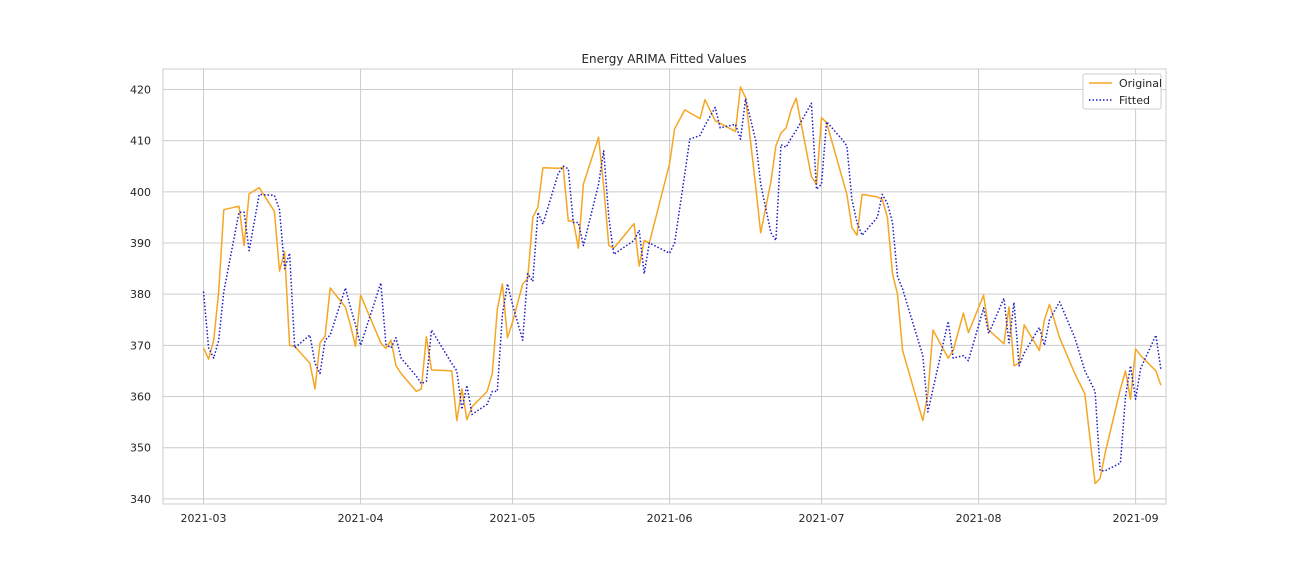  Describe the element at coordinates (1134, 100) in the screenshot. I see `legend-label-fitted: Fitted` at that location.